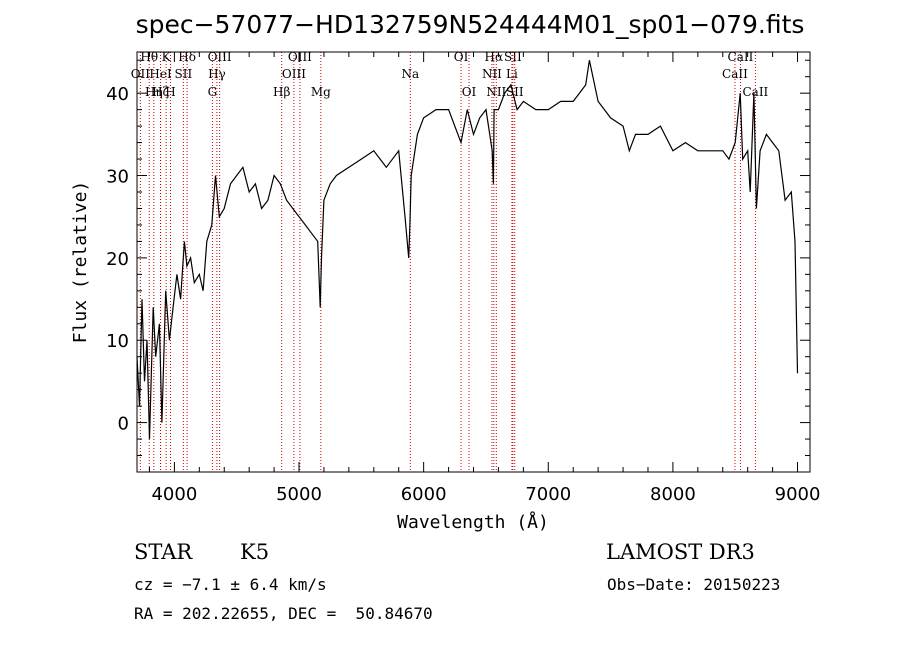 The height and width of the screenshot is (649, 900). I want to click on x-tick-label: 9000, so click(798, 494).